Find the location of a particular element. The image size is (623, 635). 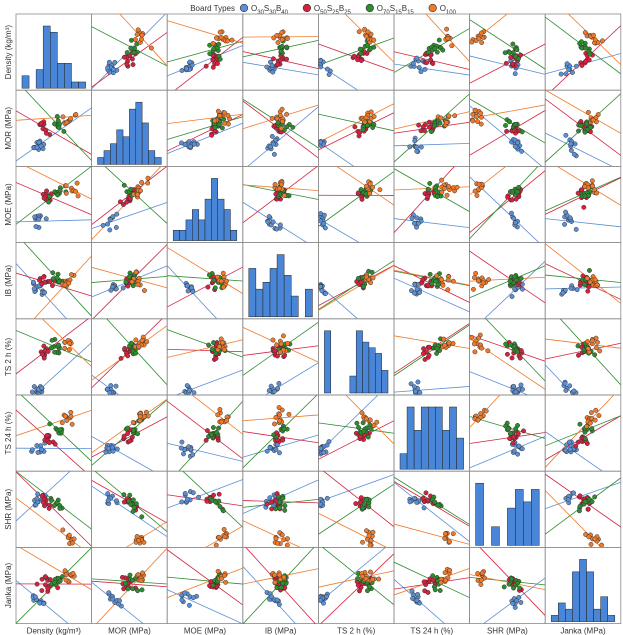

x-axis-label: IB (MPa) is located at coordinates (281, 631).